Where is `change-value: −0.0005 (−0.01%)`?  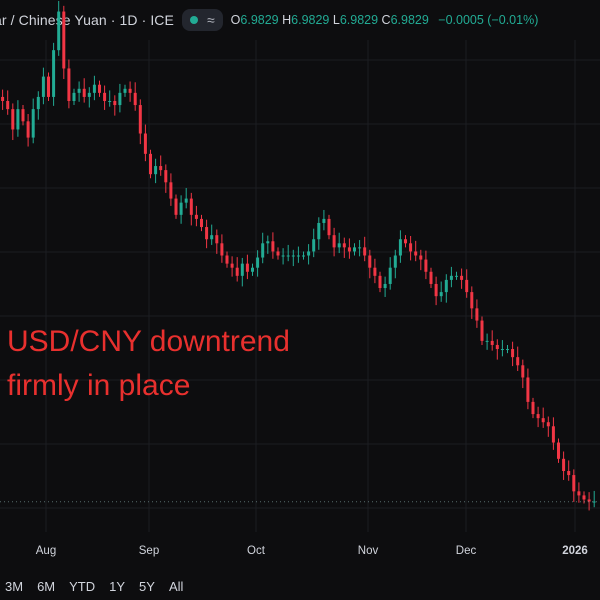
change-value: −0.0005 (−0.01%) is located at coordinates (488, 20).